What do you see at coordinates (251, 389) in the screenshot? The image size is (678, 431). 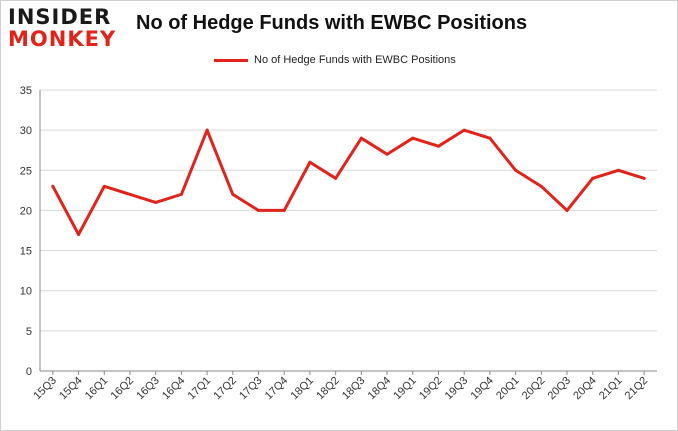 I see `x-tick-label-17Q3: 17Q3` at bounding box center [251, 389].